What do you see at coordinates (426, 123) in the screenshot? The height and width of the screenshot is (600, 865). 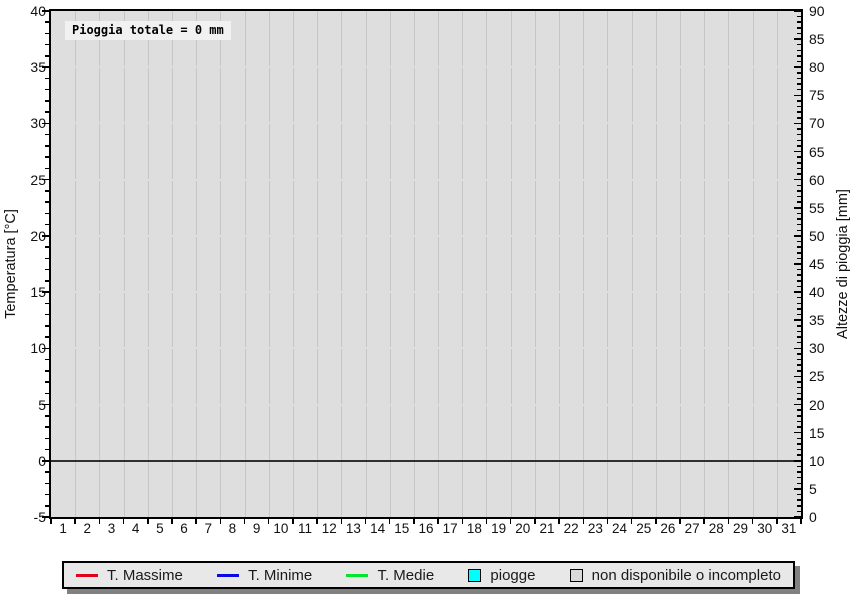 I see `horizontal-gridline` at bounding box center [426, 123].